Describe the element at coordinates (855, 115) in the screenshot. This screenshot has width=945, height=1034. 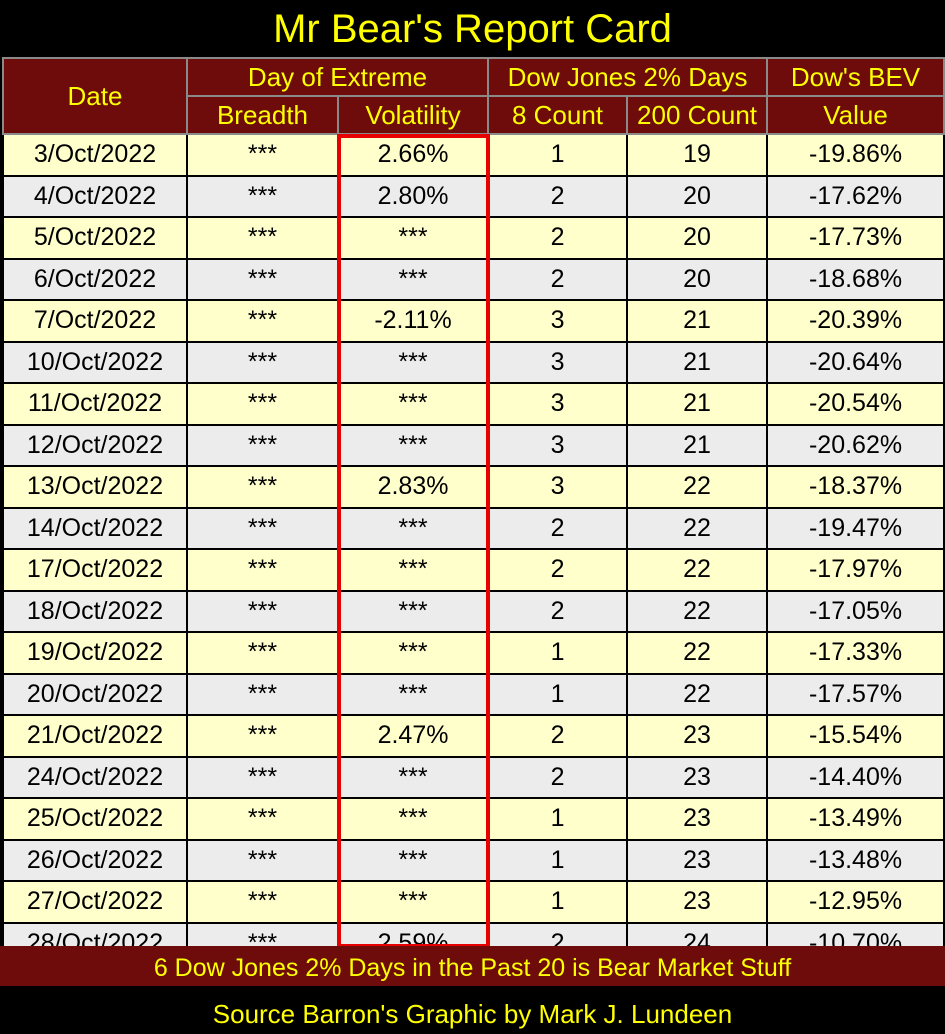
I see `header-bev-value: Value` at that location.